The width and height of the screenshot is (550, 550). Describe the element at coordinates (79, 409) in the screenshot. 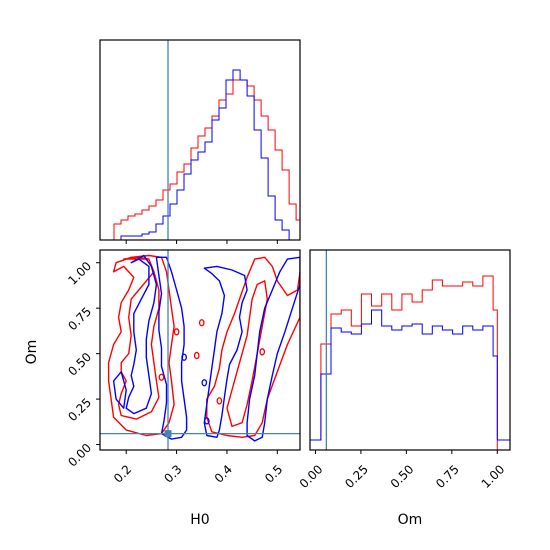

I see `contour-y-tick-label: 0.25` at that location.